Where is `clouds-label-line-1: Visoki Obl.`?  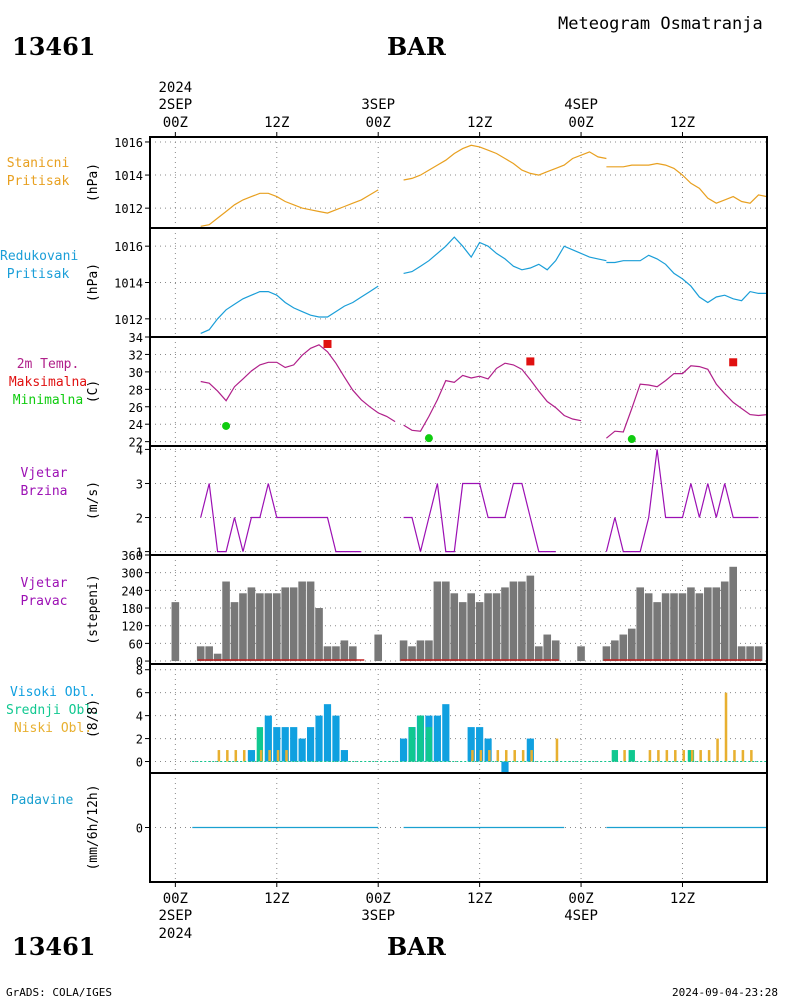 clouds-label-line-1: Visoki Obl. is located at coordinates (53, 692).